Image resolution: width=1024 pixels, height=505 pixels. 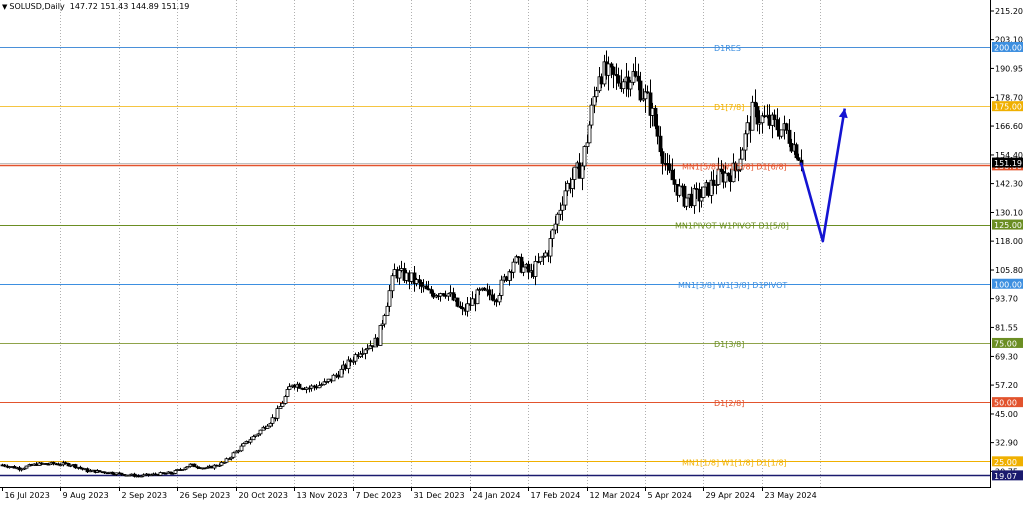 What do you see at coordinates (1006, 327) in the screenshot?
I see `price-tick-label: 81.55` at bounding box center [1006, 327].